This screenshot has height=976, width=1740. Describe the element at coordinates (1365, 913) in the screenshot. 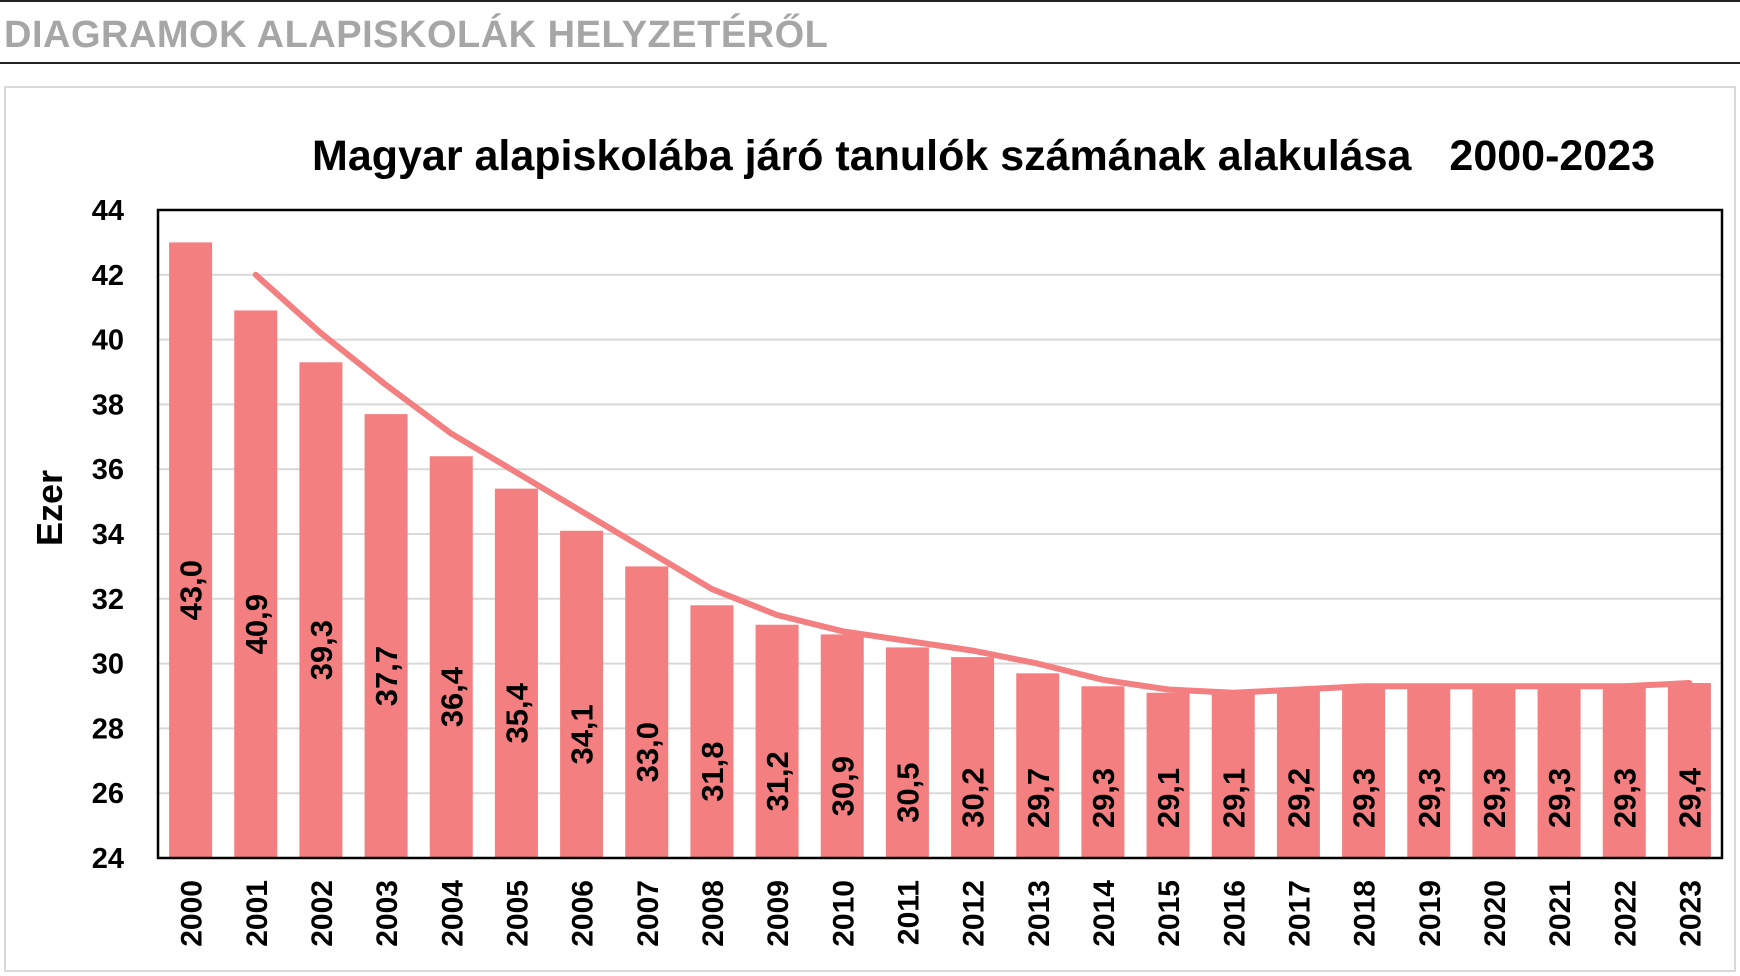

I see `x-tick-label: 2018` at that location.